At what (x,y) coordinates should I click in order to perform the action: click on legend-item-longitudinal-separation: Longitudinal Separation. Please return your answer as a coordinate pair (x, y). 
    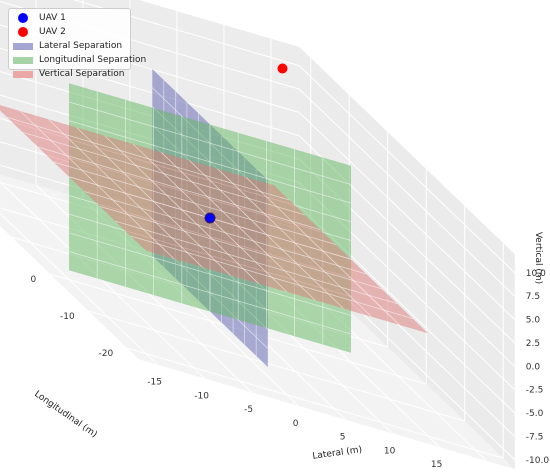
    Looking at the image, I should click on (79, 60).